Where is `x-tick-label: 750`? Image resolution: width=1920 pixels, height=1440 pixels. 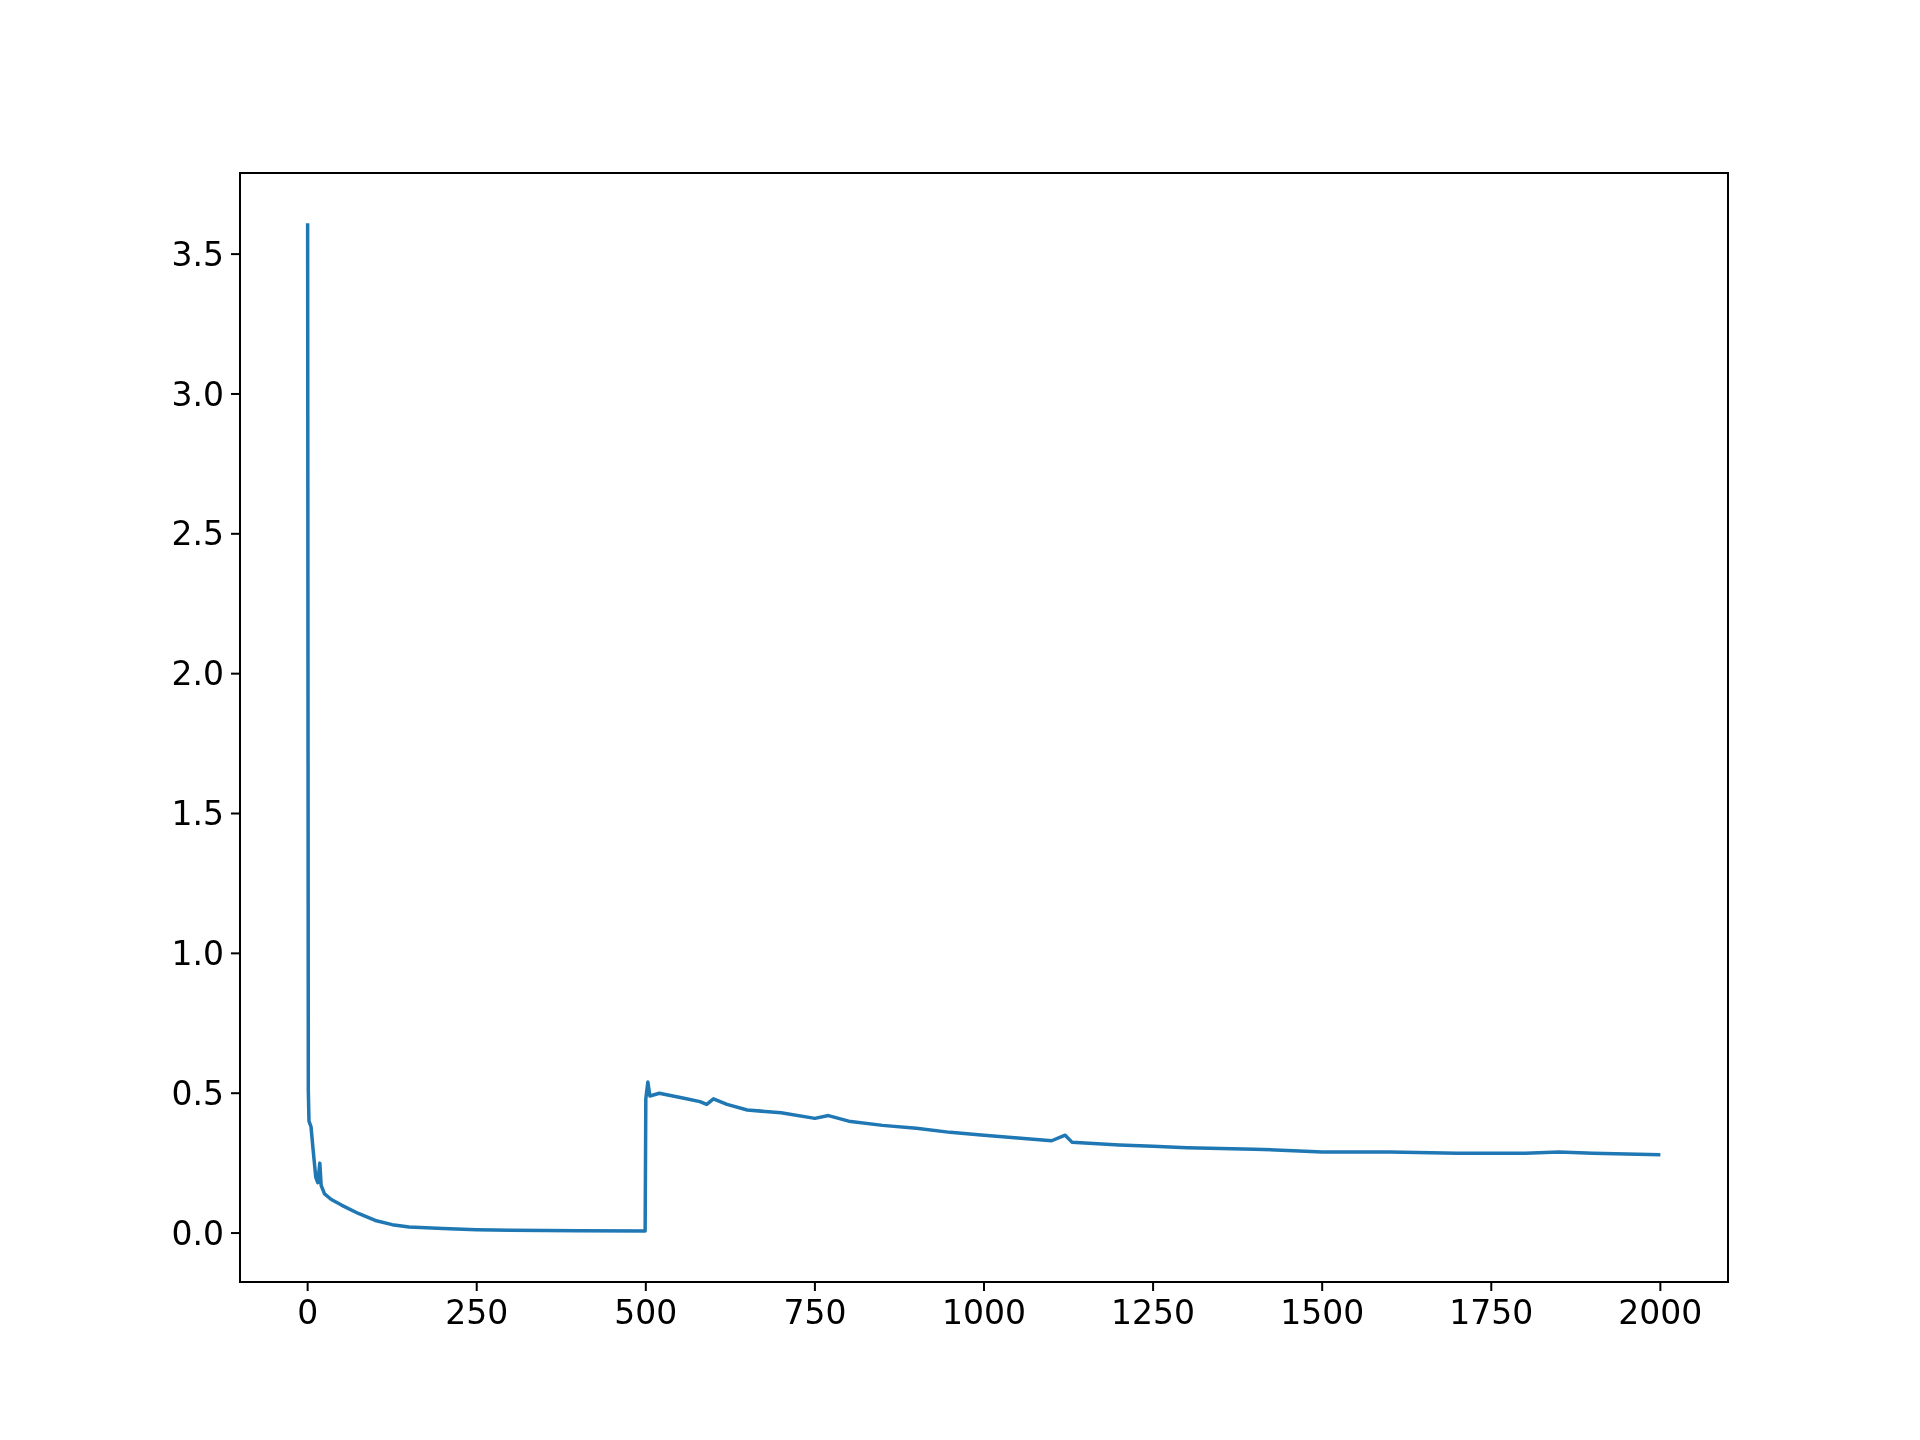 x-tick-label: 750 is located at coordinates (815, 1312).